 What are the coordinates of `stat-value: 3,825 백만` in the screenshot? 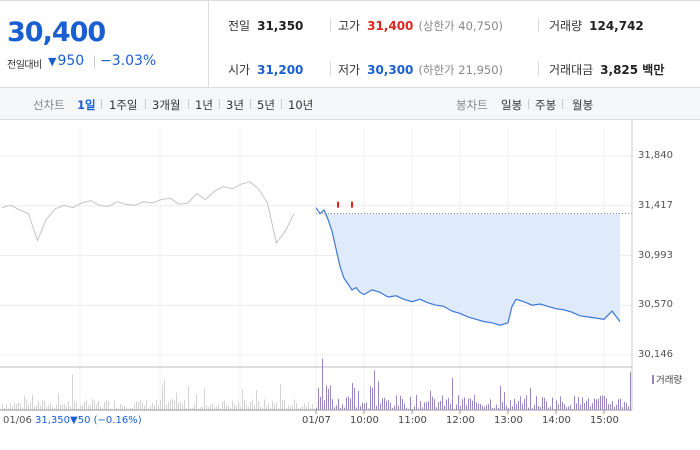 It's located at (632, 70).